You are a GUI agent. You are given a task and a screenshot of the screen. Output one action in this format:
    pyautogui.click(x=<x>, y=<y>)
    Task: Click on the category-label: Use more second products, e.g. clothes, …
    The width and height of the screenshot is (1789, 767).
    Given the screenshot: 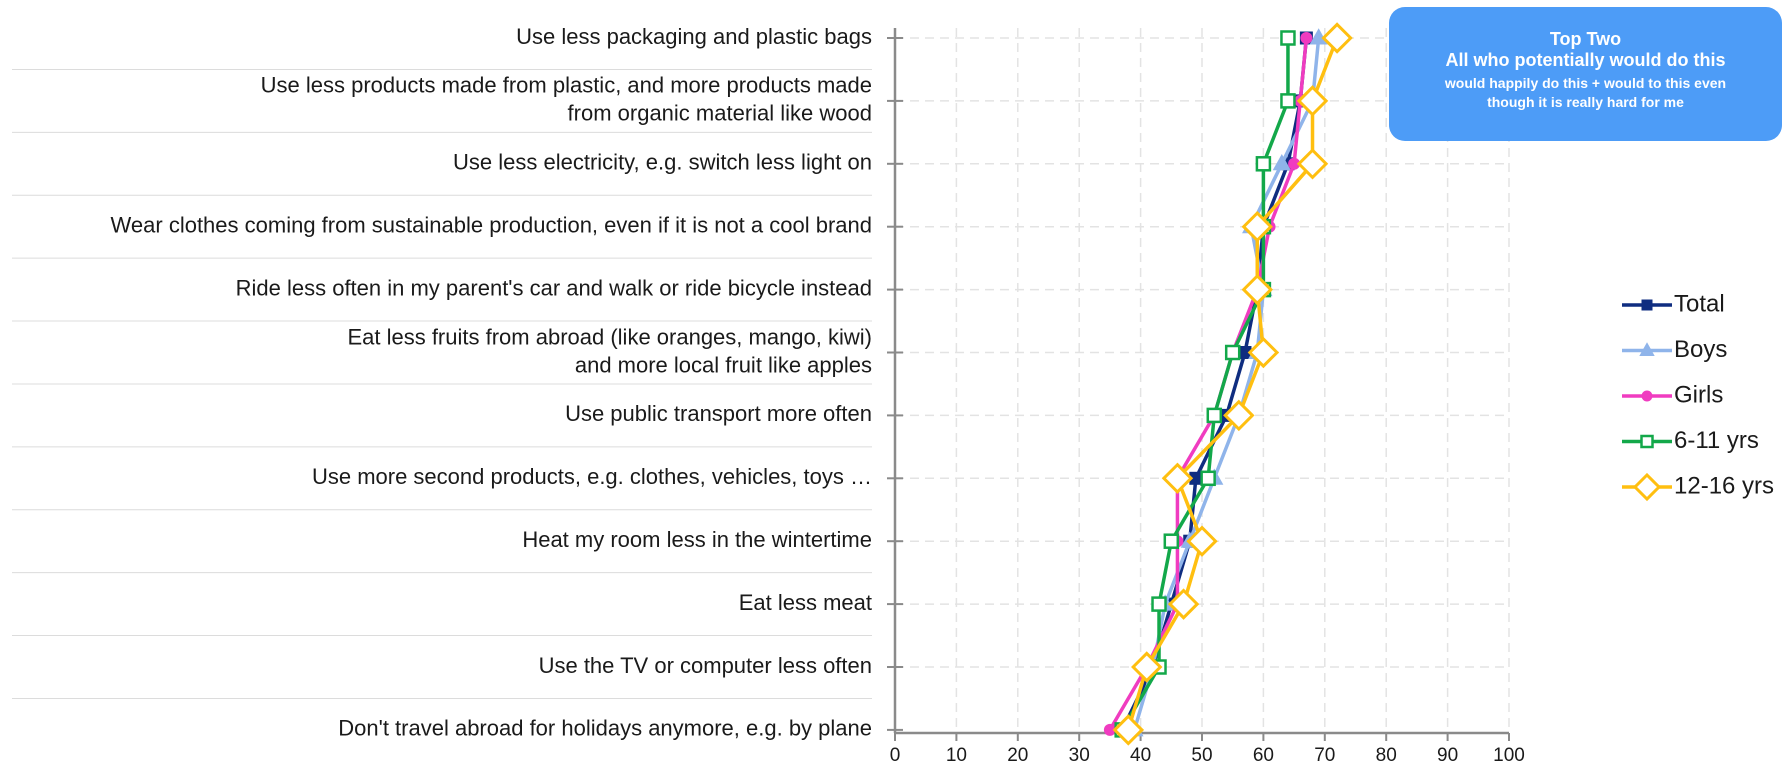 What is the action you would take?
    pyautogui.click(x=592, y=476)
    